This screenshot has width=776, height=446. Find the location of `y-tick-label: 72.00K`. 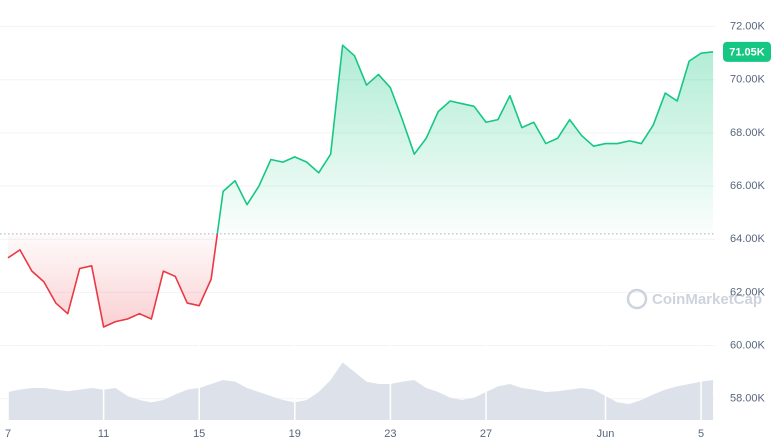

y-tick-label: 72.00K is located at coordinates (748, 26).